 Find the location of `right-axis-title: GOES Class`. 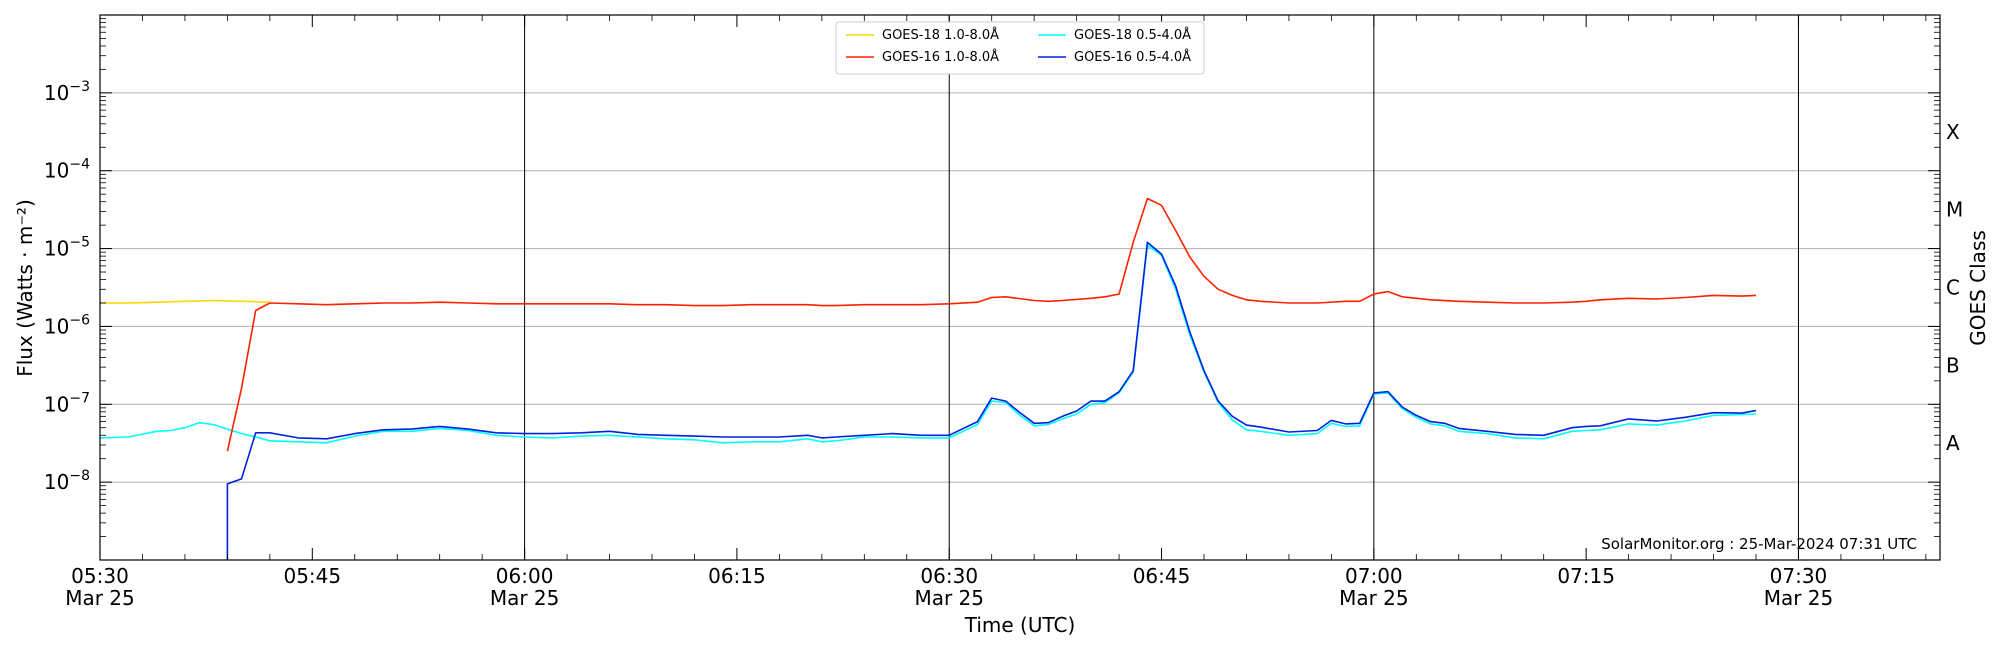

right-axis-title: GOES Class is located at coordinates (1978, 288).